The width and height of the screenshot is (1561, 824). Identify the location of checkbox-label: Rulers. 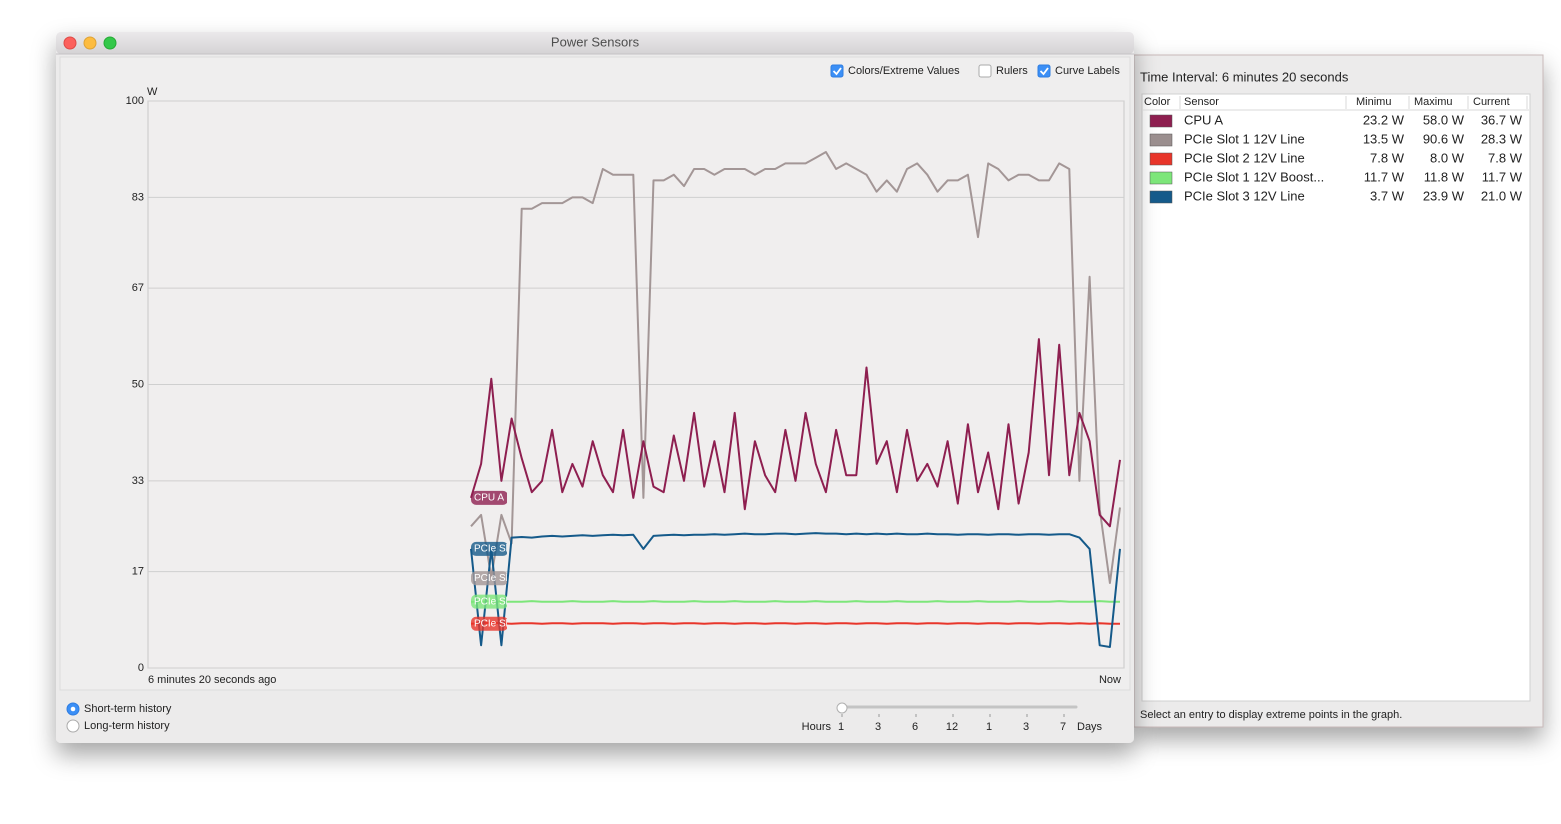
(1012, 71).